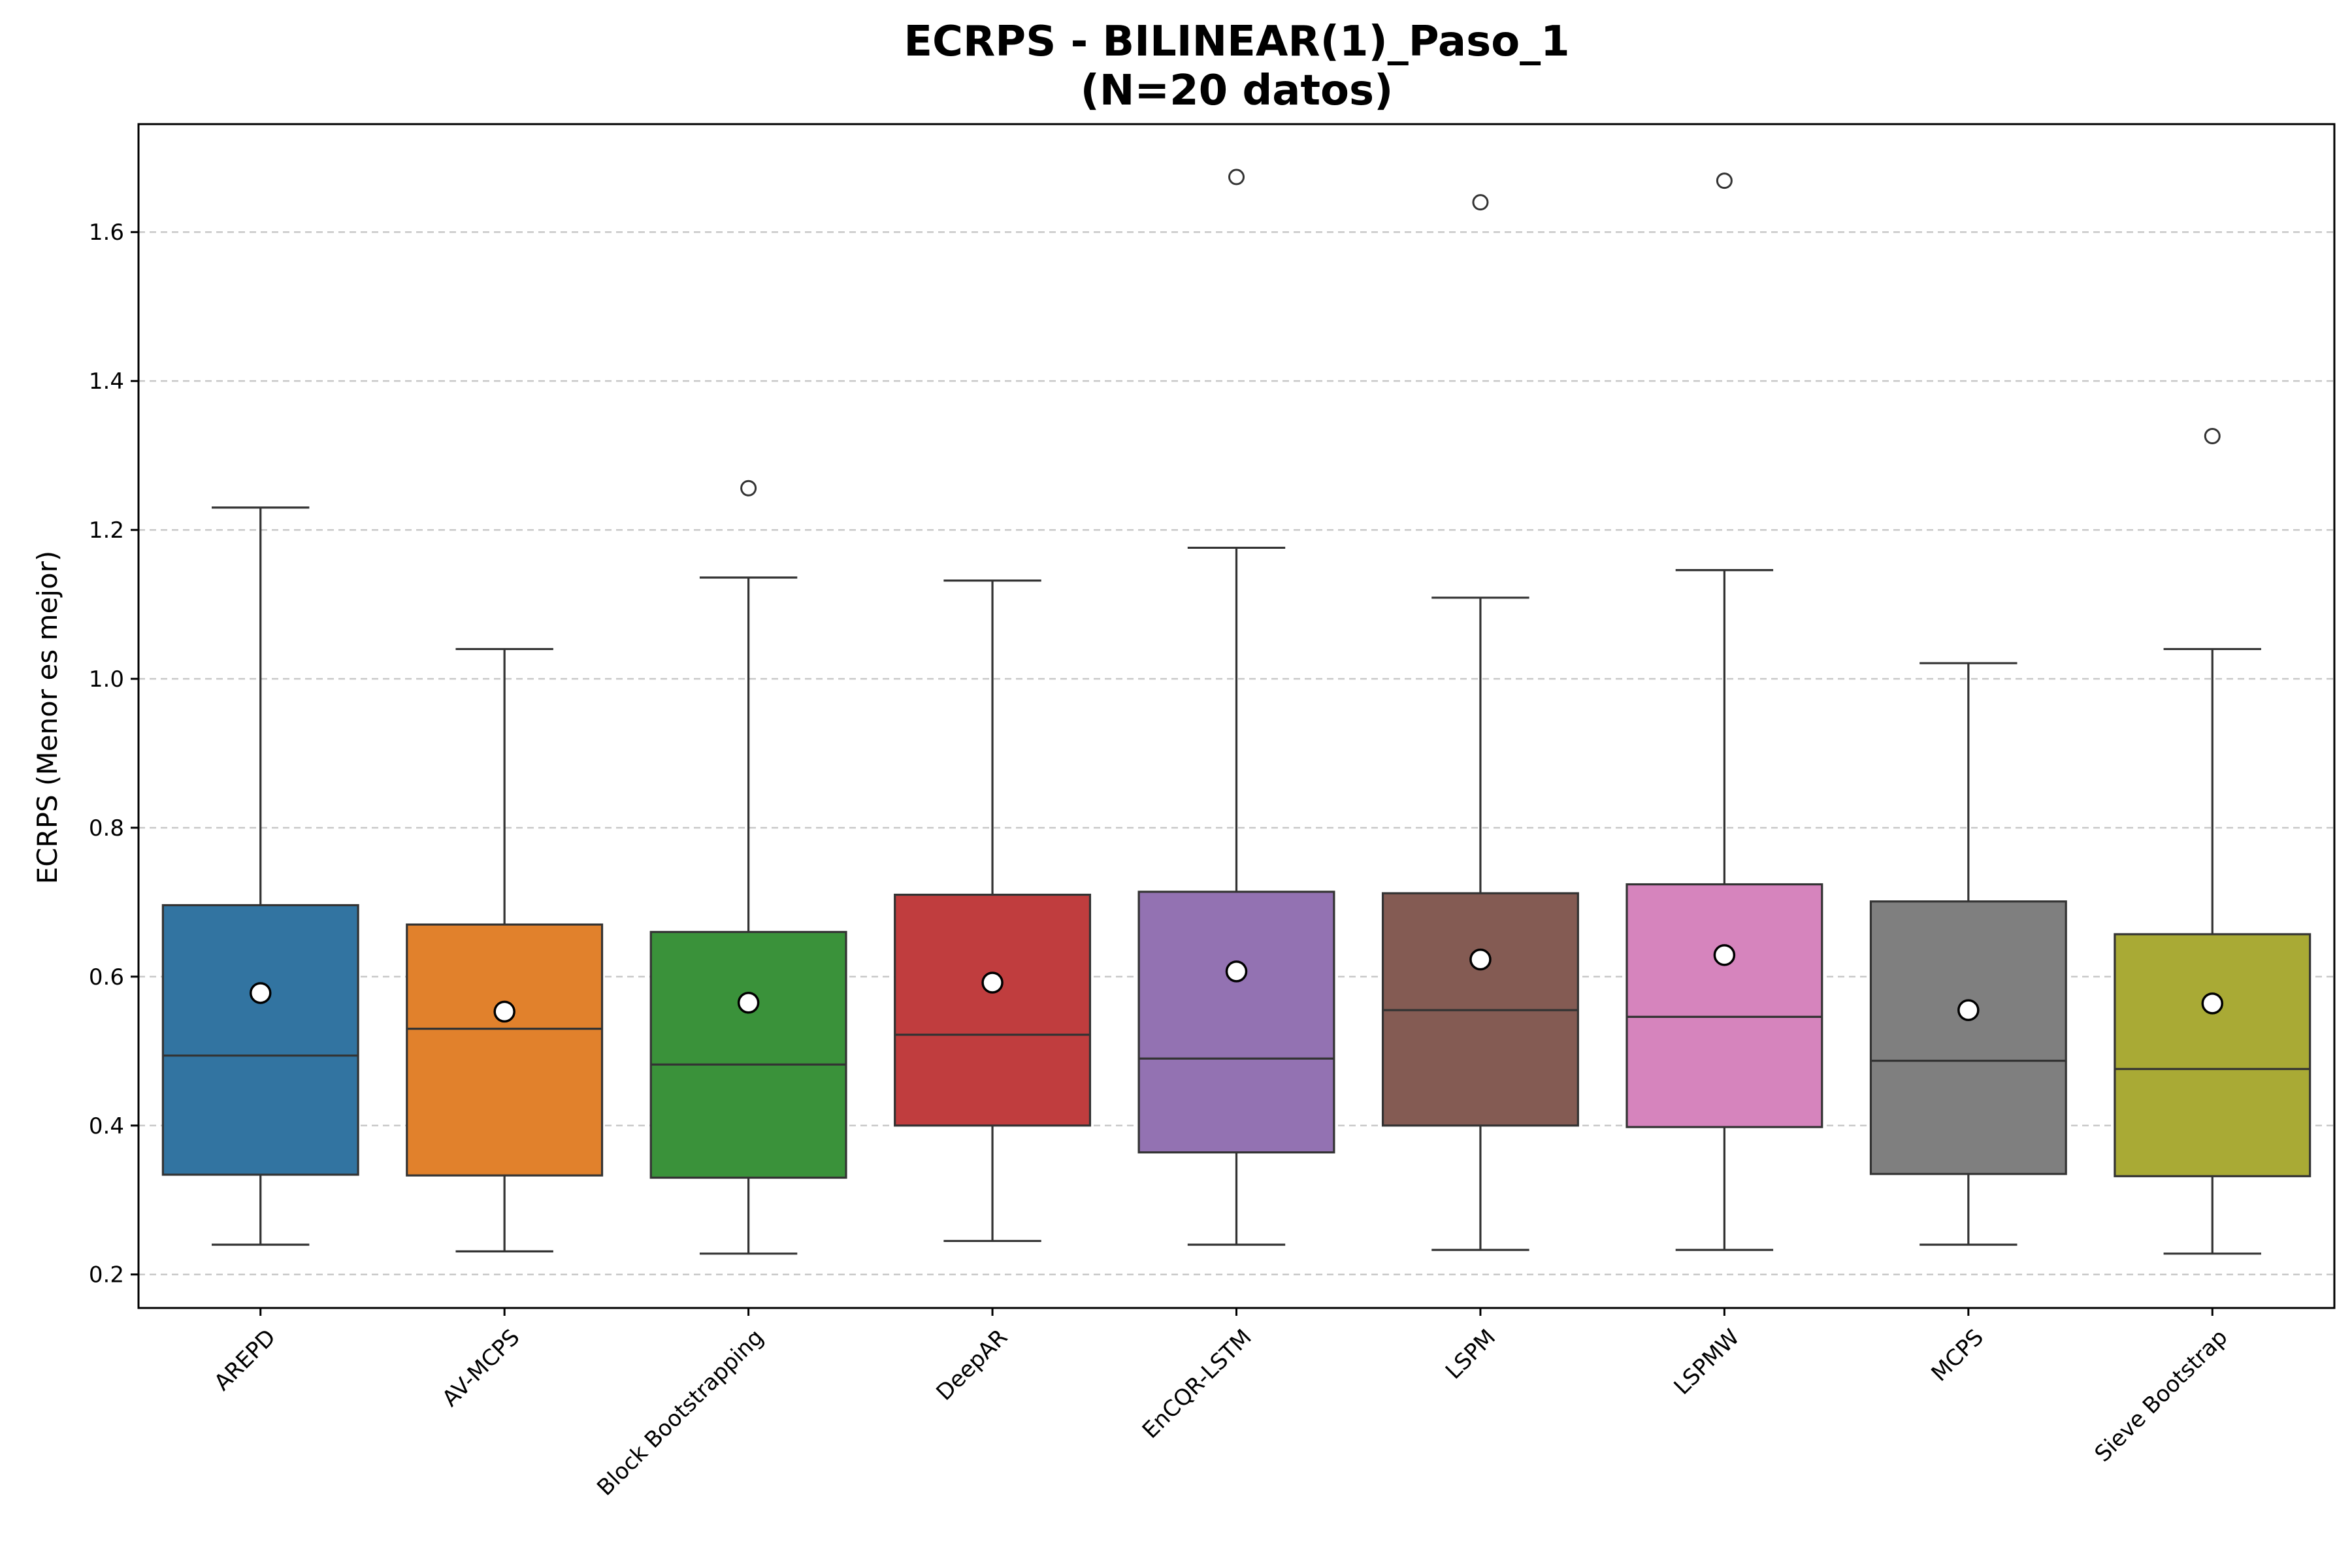 The width and height of the screenshot is (2352, 1568). What do you see at coordinates (1471, 1354) in the screenshot?
I see `x-tick-label: LSPM` at bounding box center [1471, 1354].